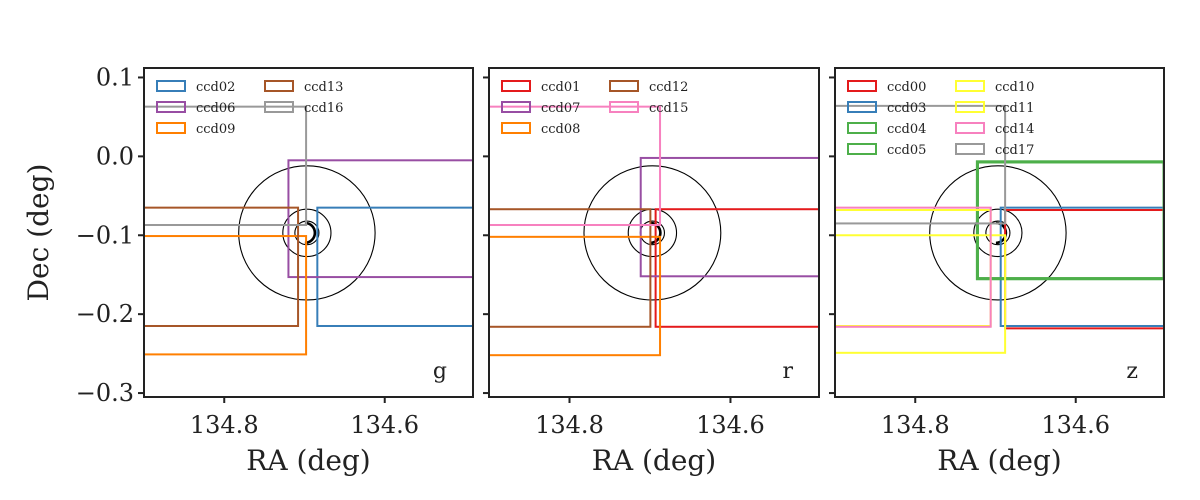 The image size is (1200, 500). Describe the element at coordinates (994, 129) in the screenshot. I see `legend-item-ccd14: ccd14` at that location.